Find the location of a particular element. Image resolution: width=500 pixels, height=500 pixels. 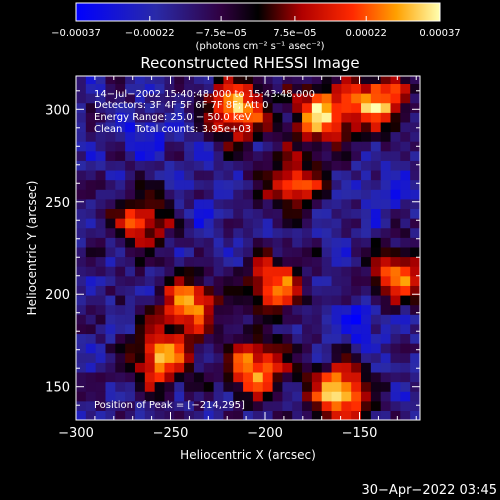

y-tick-label: 300 is located at coordinates (57, 110).